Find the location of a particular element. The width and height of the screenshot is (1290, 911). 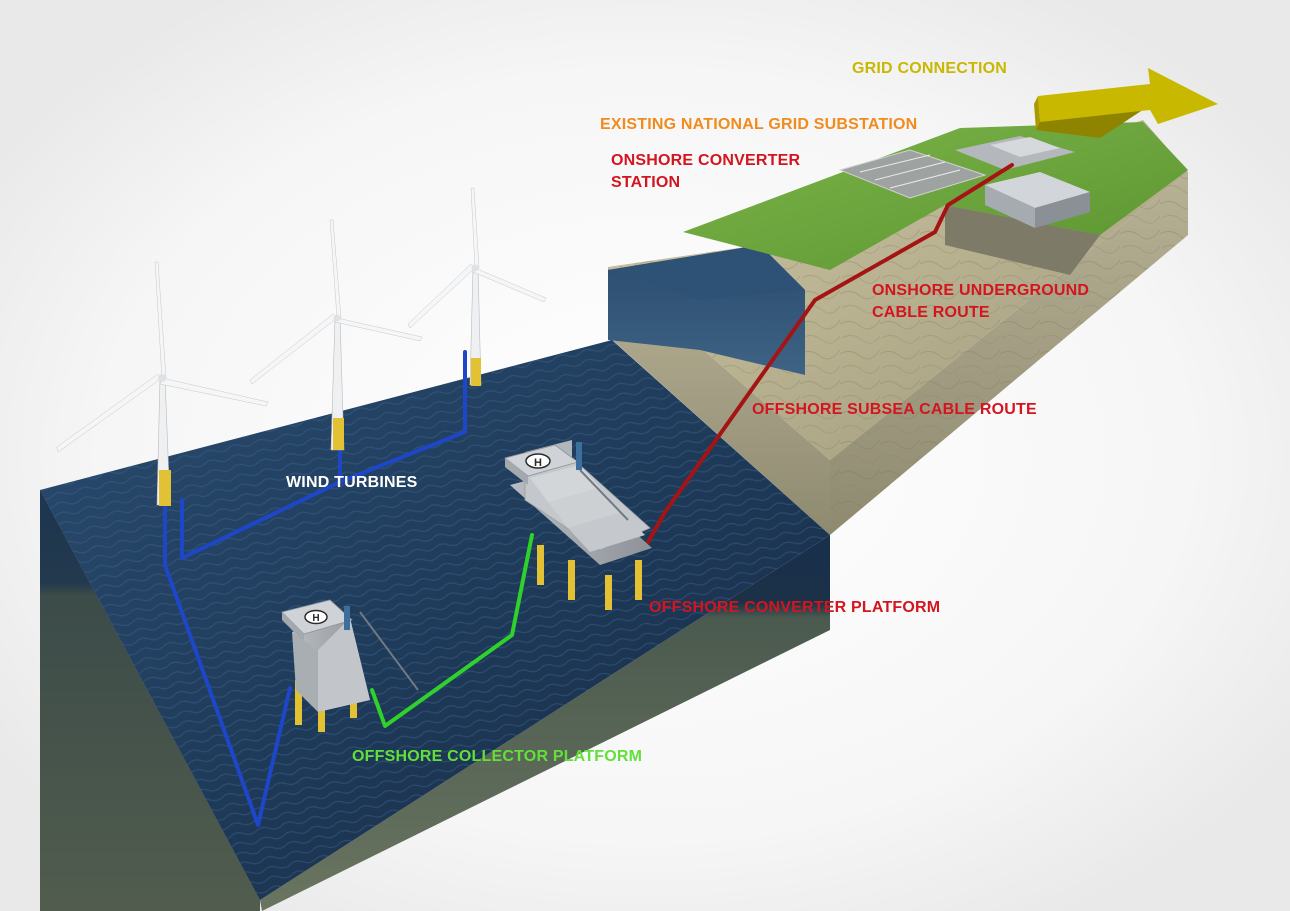

wind-turbines-label: WIND TURBINES is located at coordinates (352, 482).